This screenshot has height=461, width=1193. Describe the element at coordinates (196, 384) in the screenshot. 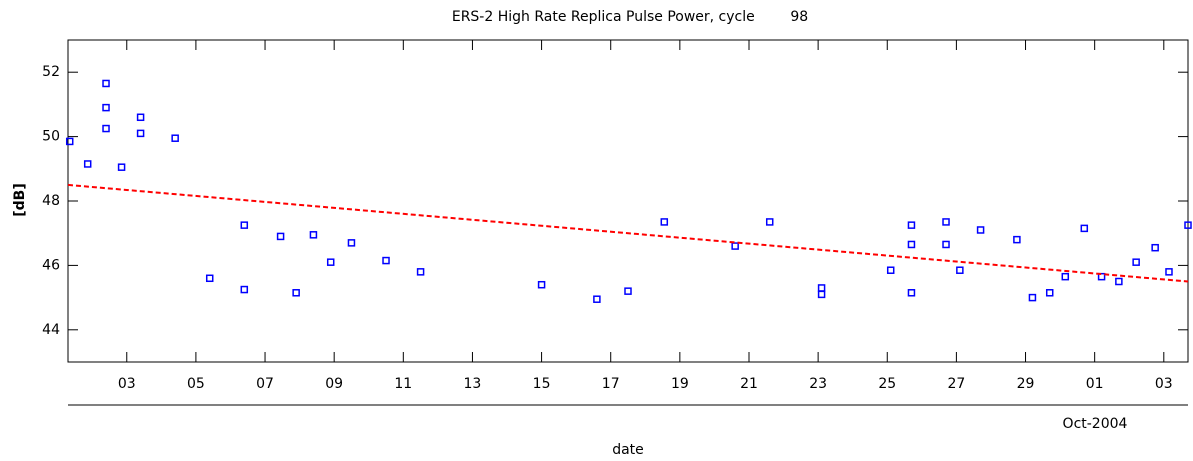

I see `x-tick-label: 05` at that location.